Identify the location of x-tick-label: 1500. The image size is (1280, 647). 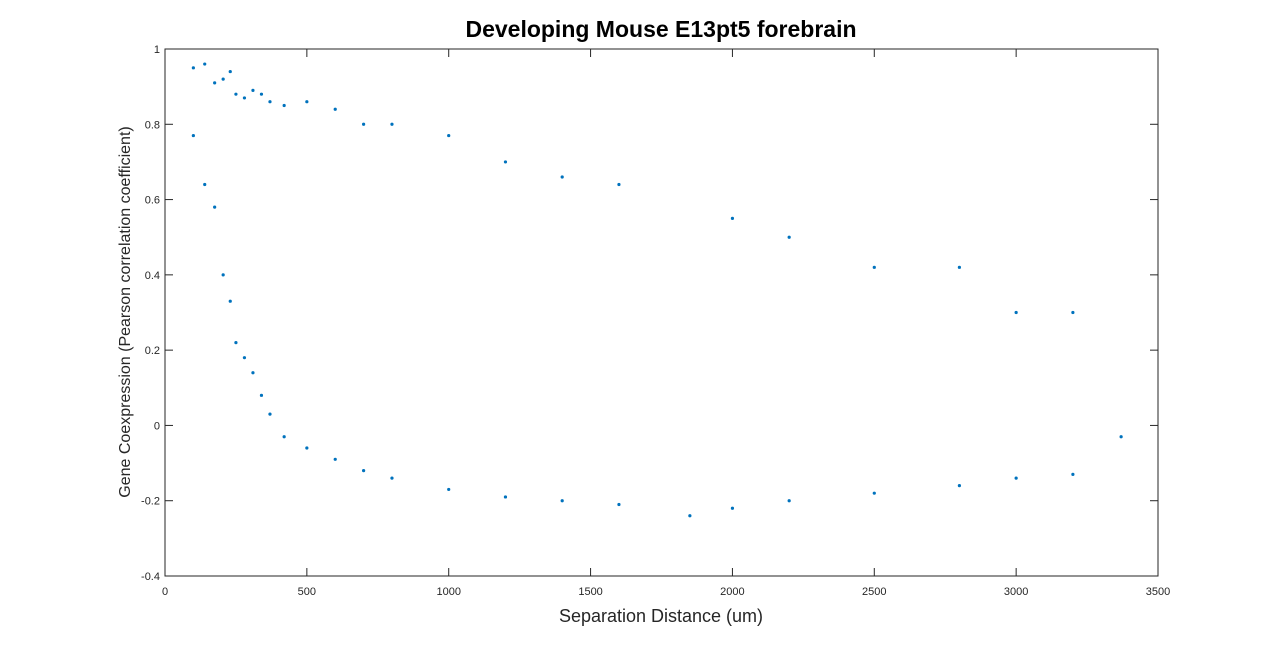
(590, 592).